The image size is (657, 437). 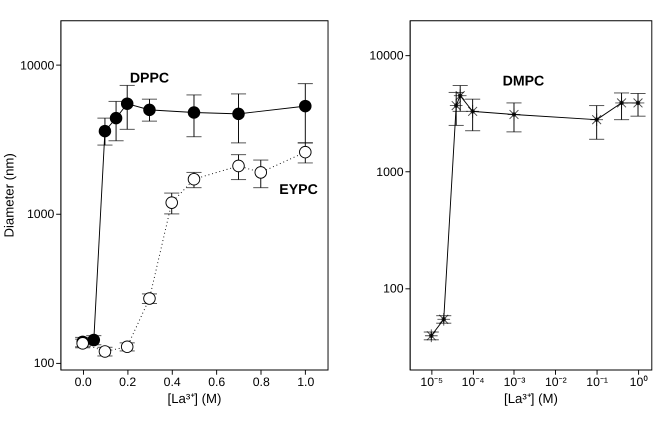 What do you see at coordinates (639, 382) in the screenshot?
I see `x-tick-label: 10⁰` at bounding box center [639, 382].